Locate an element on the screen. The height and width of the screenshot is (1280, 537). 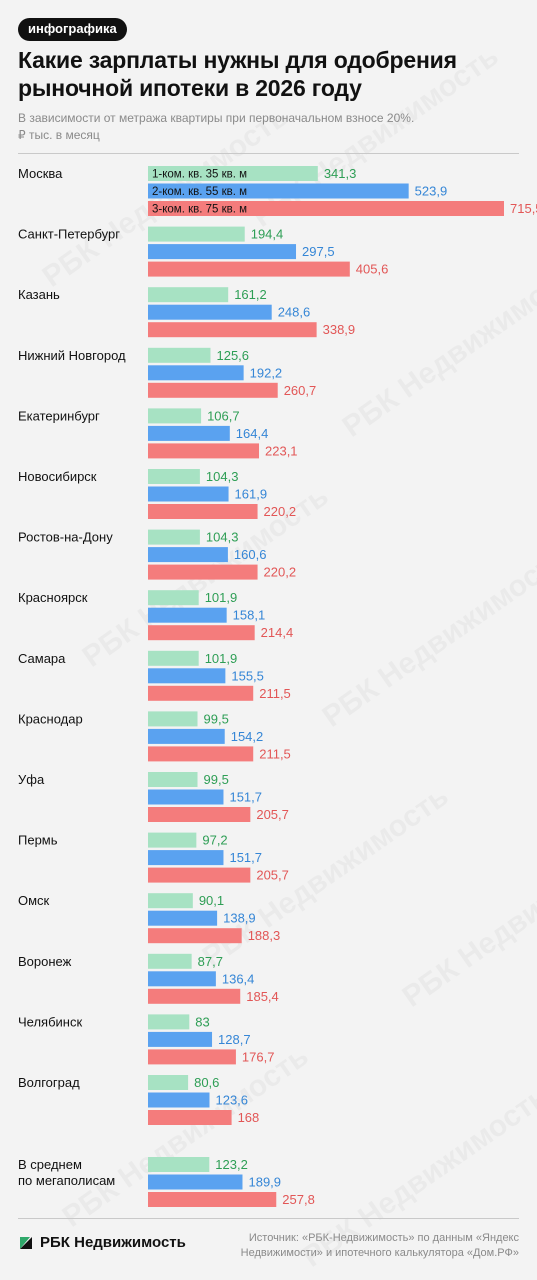
data-label: 125,6 is located at coordinates (232, 355).